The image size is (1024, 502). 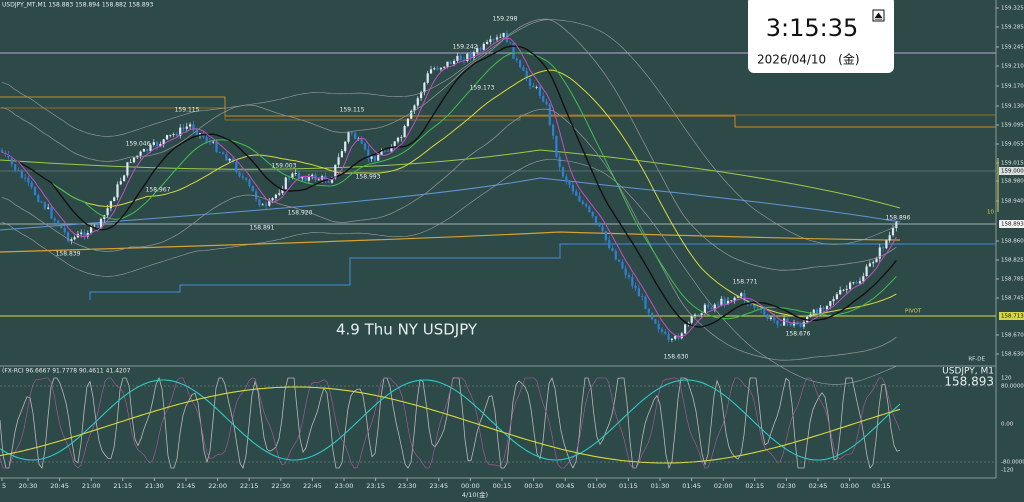 I want to click on price-tick-label: 159.325, so click(x=1012, y=9).